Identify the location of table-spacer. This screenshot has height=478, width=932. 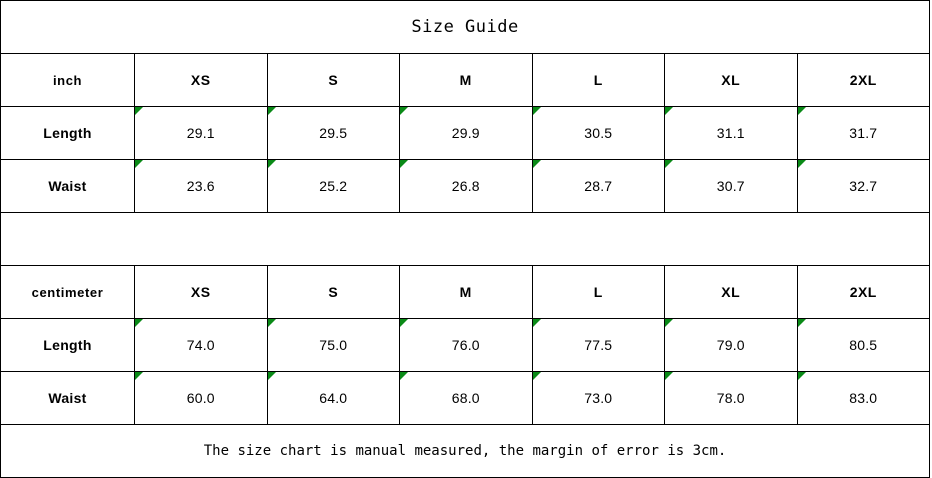
(465, 239).